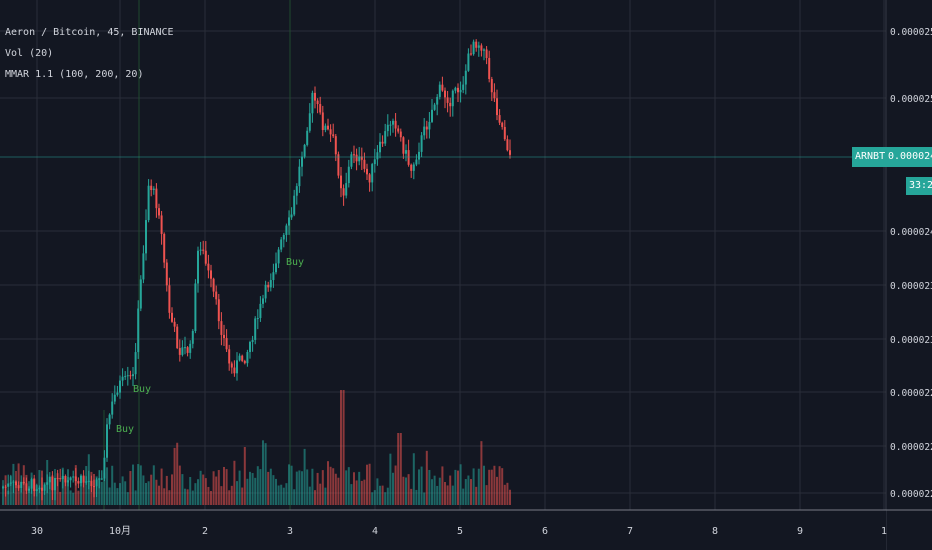 This screenshot has height=550, width=932. I want to click on price-tick-label: 0.00002240, so click(911, 447).